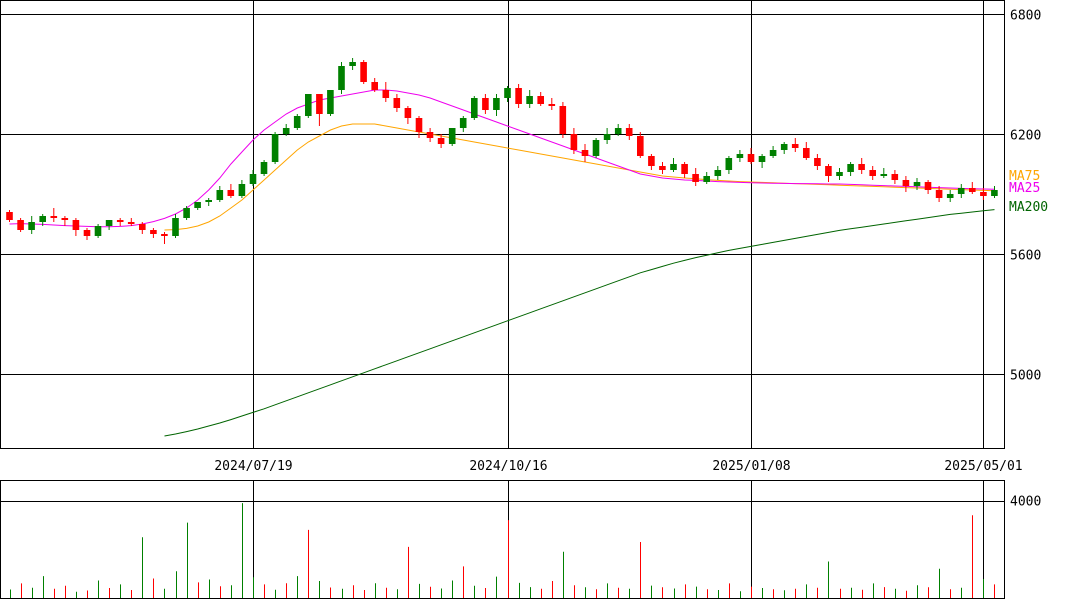 This screenshot has width=1065, height=604. I want to click on date-tick-label: 2025/01/08, so click(751, 466).